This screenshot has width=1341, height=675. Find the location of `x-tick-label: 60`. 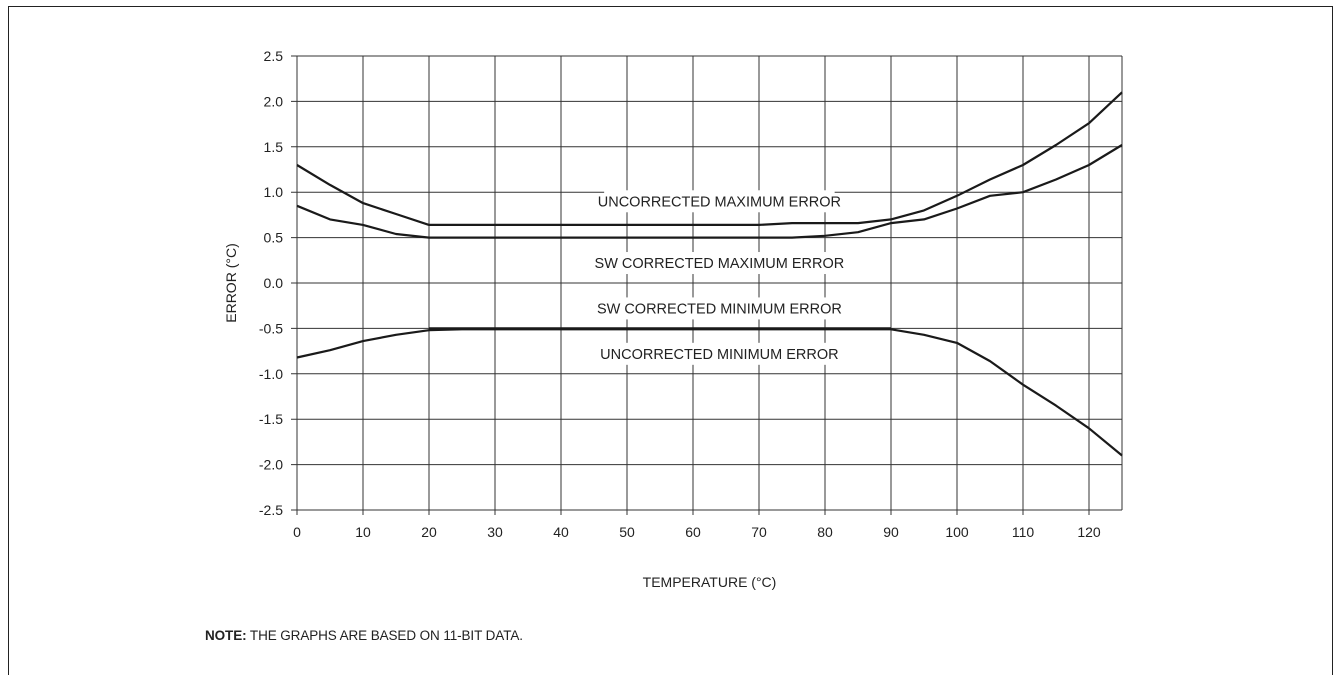

x-tick-label: 60 is located at coordinates (693, 532).